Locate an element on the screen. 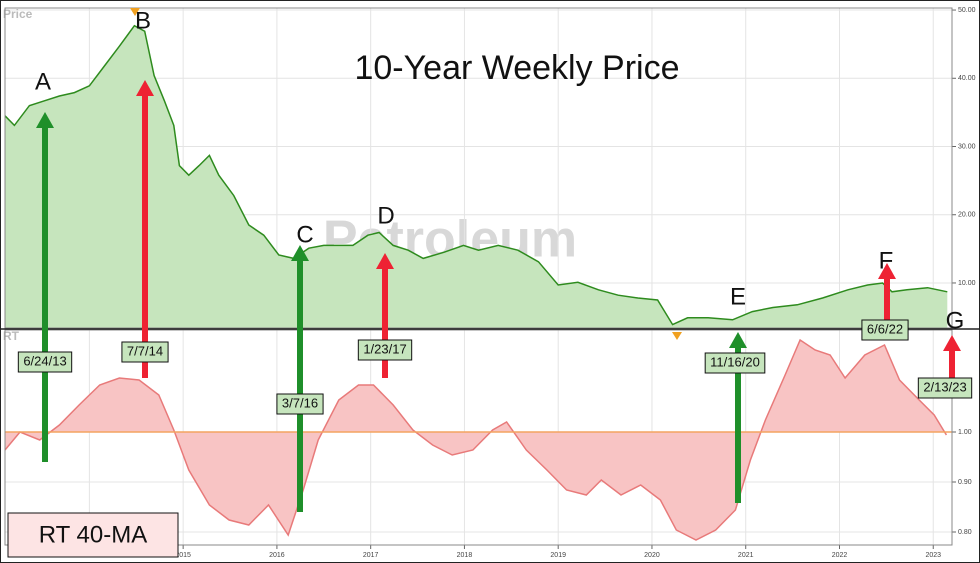 The width and height of the screenshot is (980, 563). annotation-date: 3/7/16 is located at coordinates (300, 402).